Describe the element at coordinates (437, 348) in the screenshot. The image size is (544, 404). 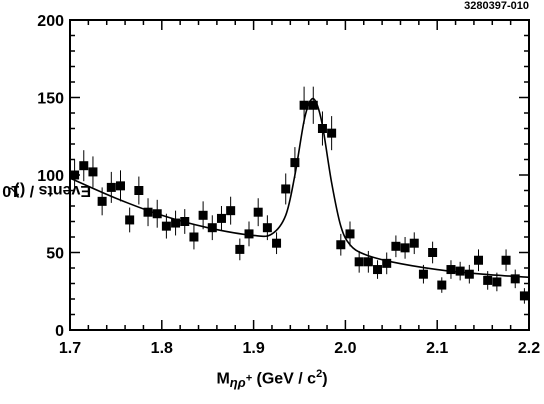
I see `x-tick-label: 2.1` at that location.